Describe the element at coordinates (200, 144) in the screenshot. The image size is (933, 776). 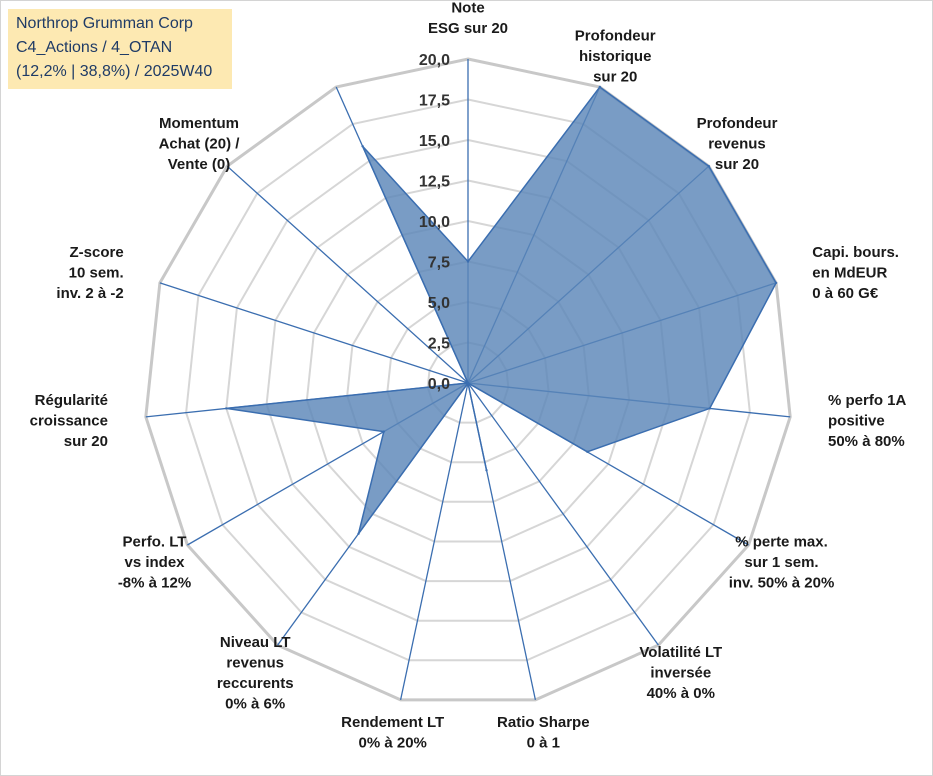
I see `axis-label-13: Momentum Achat (20) / Vente (0)` at that location.